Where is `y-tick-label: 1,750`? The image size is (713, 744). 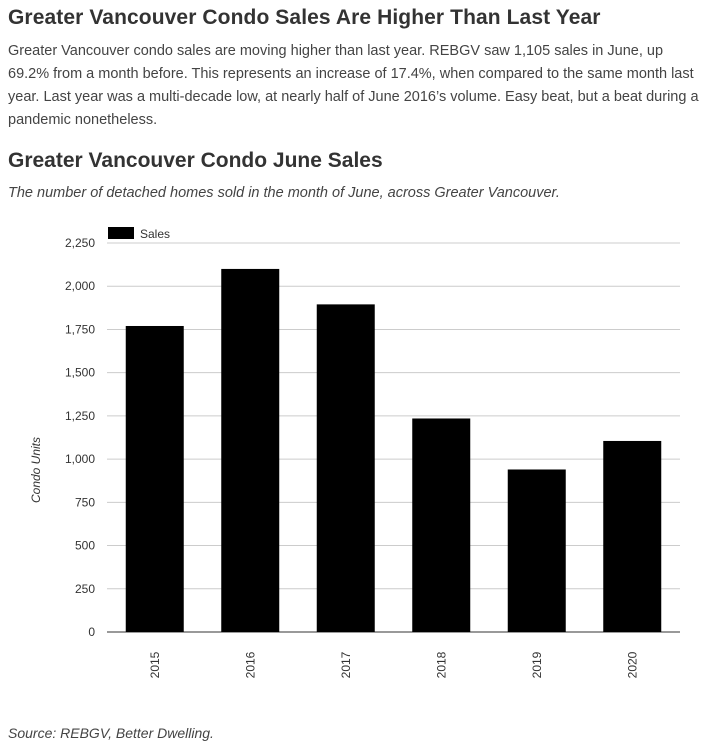 y-tick-label: 1,750 is located at coordinates (80, 329).